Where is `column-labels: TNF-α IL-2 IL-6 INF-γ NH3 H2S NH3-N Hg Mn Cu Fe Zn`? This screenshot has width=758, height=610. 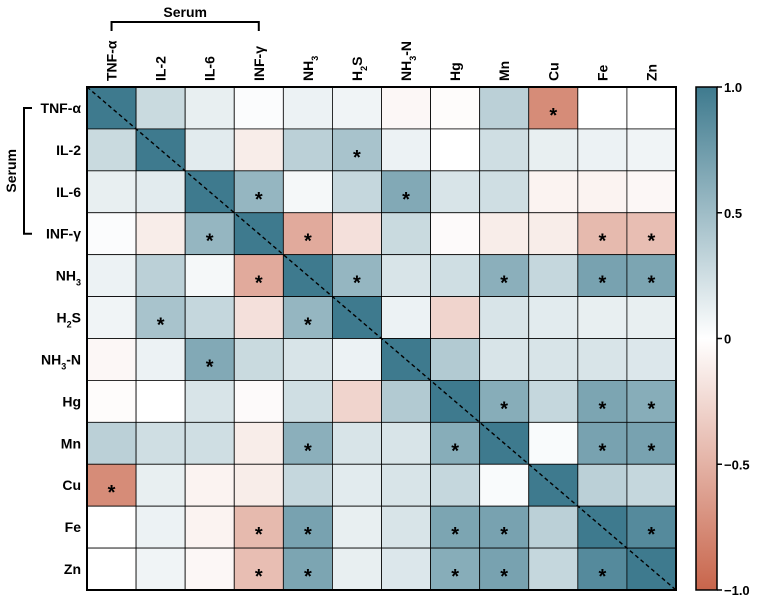
column-labels: TNF-α IL-2 IL-6 INF-γ NH3 H2S NH3-N Hg Mn Cu Fe Zn is located at coordinates (382, 60).